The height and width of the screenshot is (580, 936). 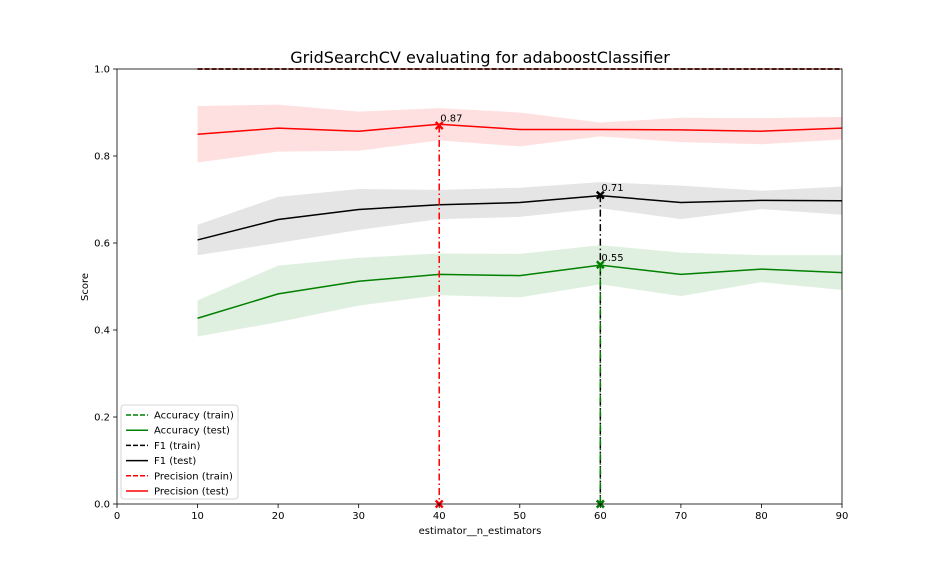 I want to click on legend-label-5: Precision (test), so click(x=191, y=492).